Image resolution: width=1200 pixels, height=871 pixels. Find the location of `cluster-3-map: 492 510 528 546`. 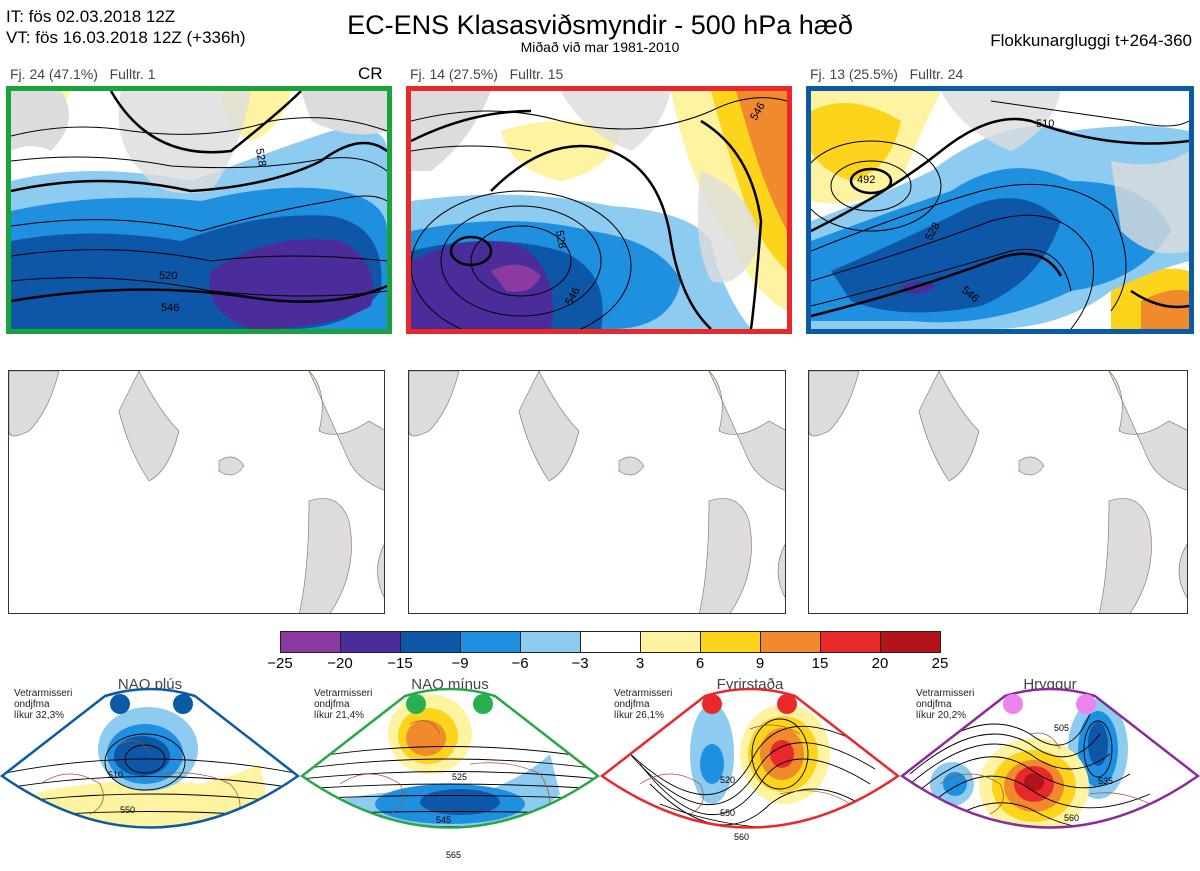

cluster-3-map: 492 510 528 546 is located at coordinates (1000, 210).